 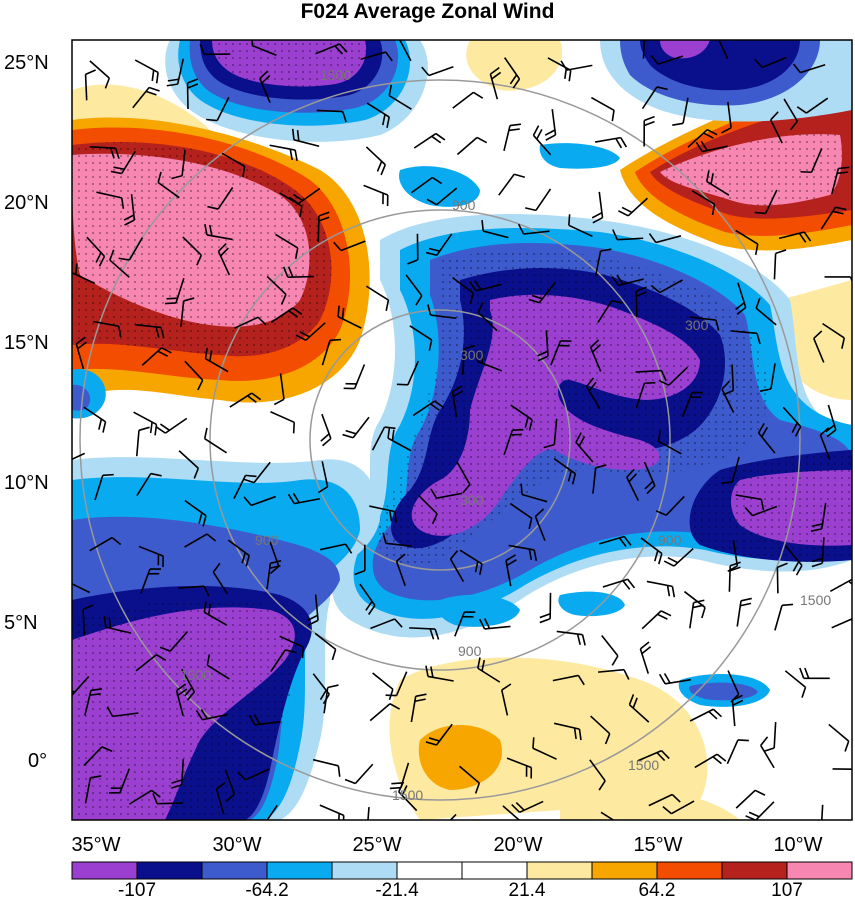 What do you see at coordinates (396, 891) in the screenshot?
I see `colorbar-tick-label: -21.4` at bounding box center [396, 891].